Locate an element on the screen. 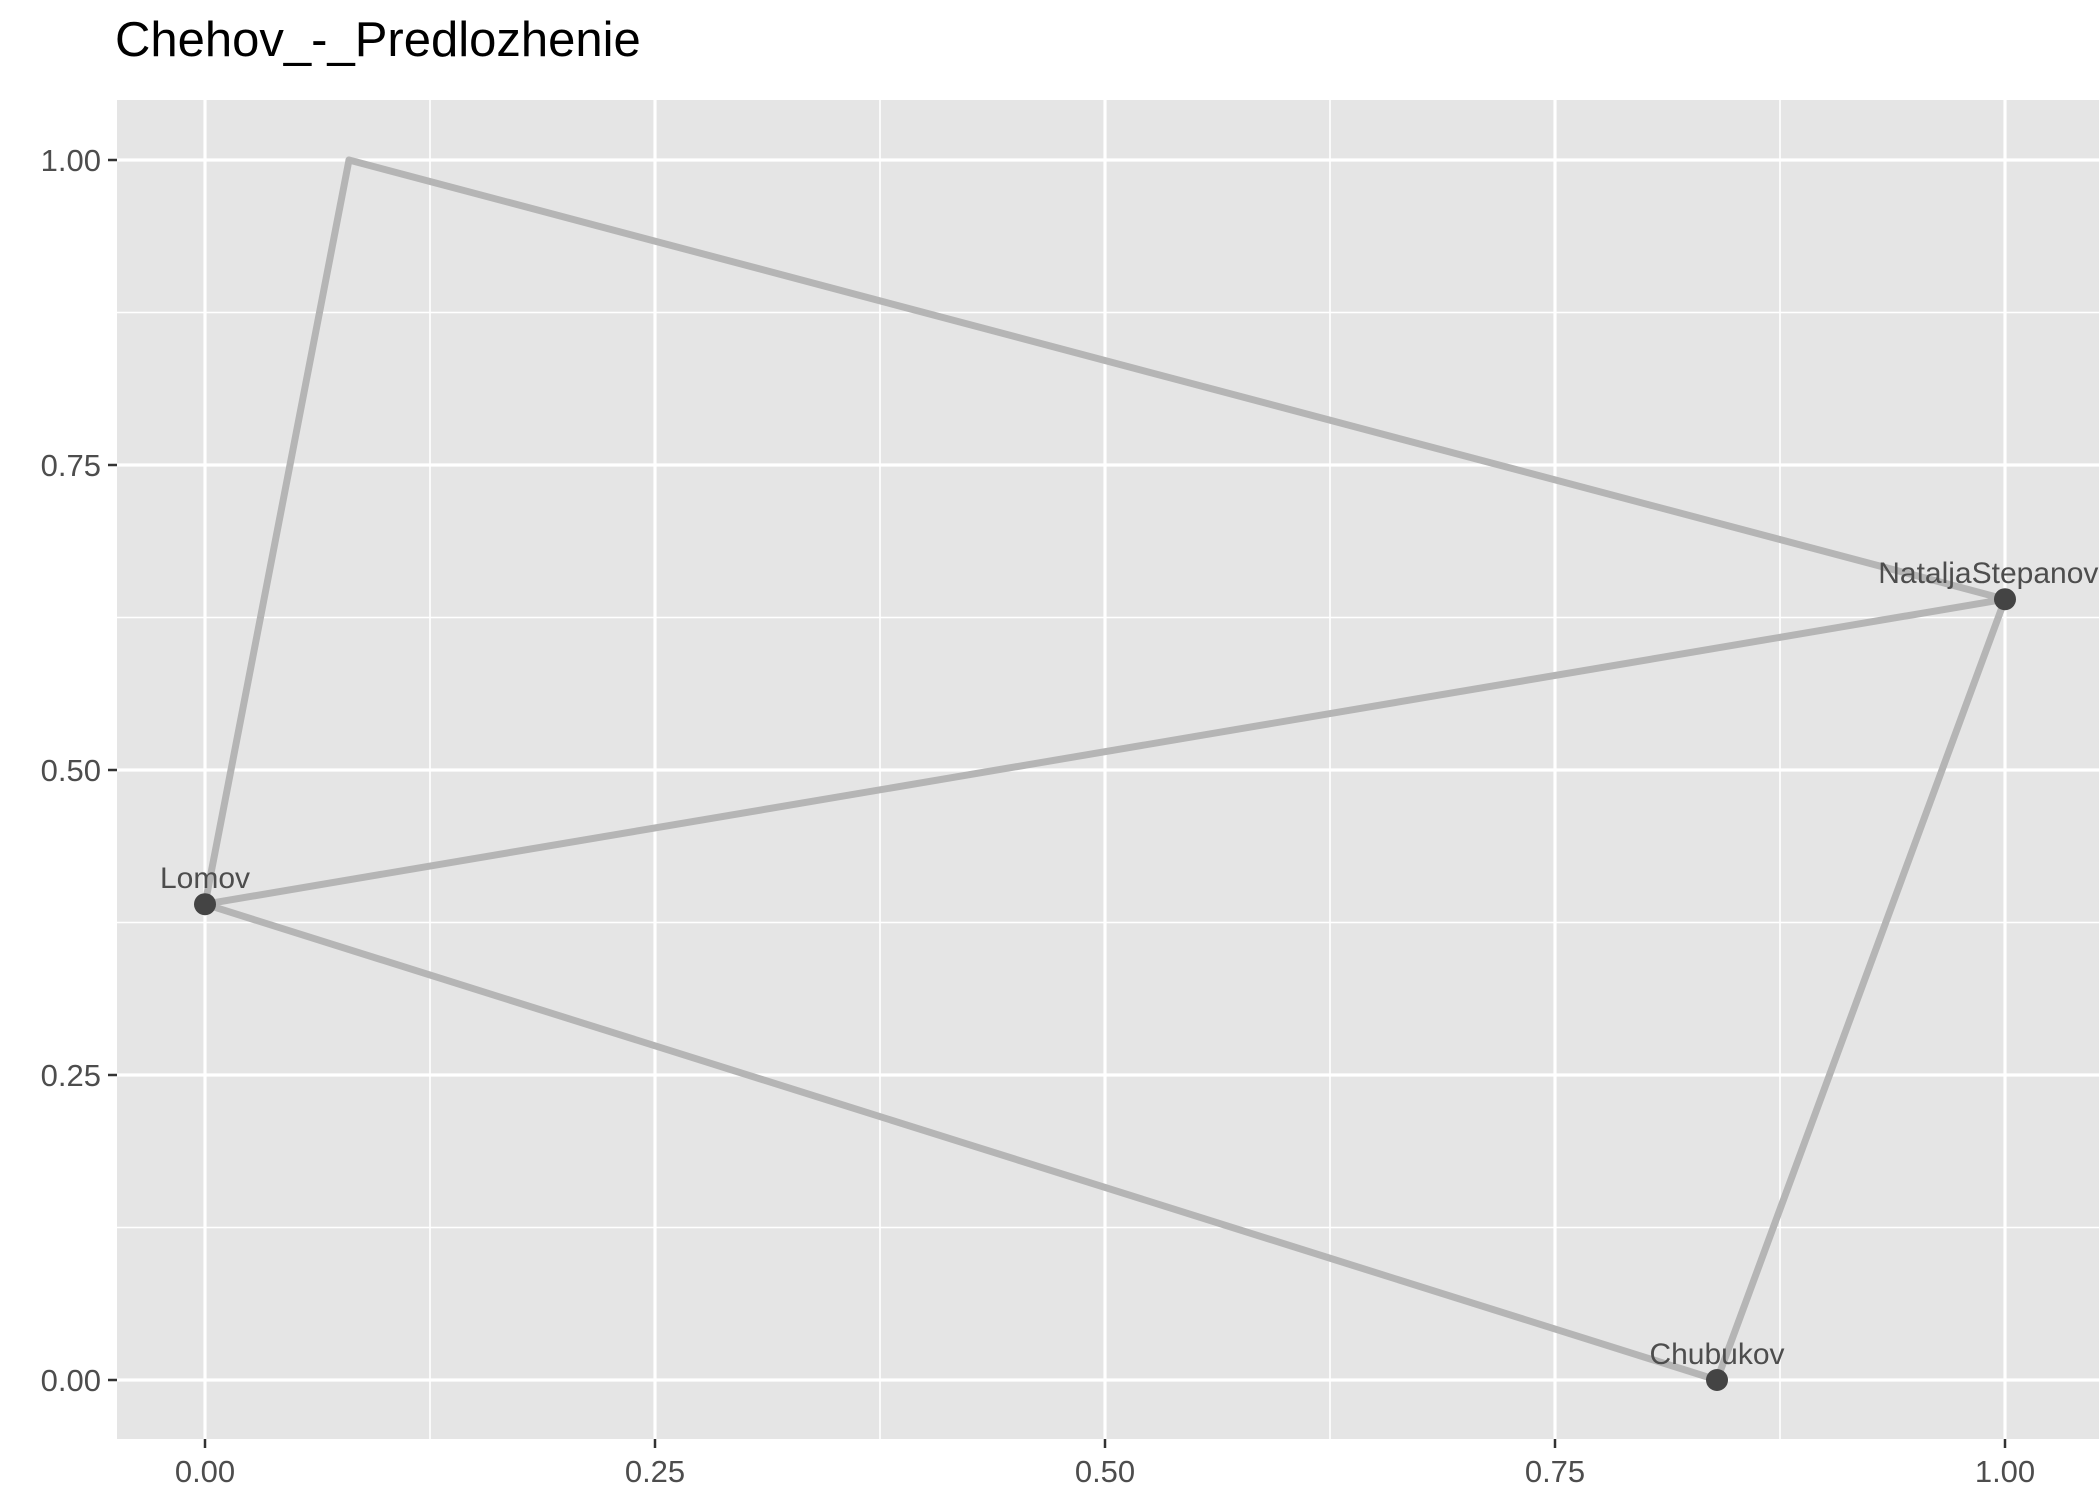 The height and width of the screenshot is (1499, 2099). y-tick-label: 0.50 is located at coordinates (71, 770).